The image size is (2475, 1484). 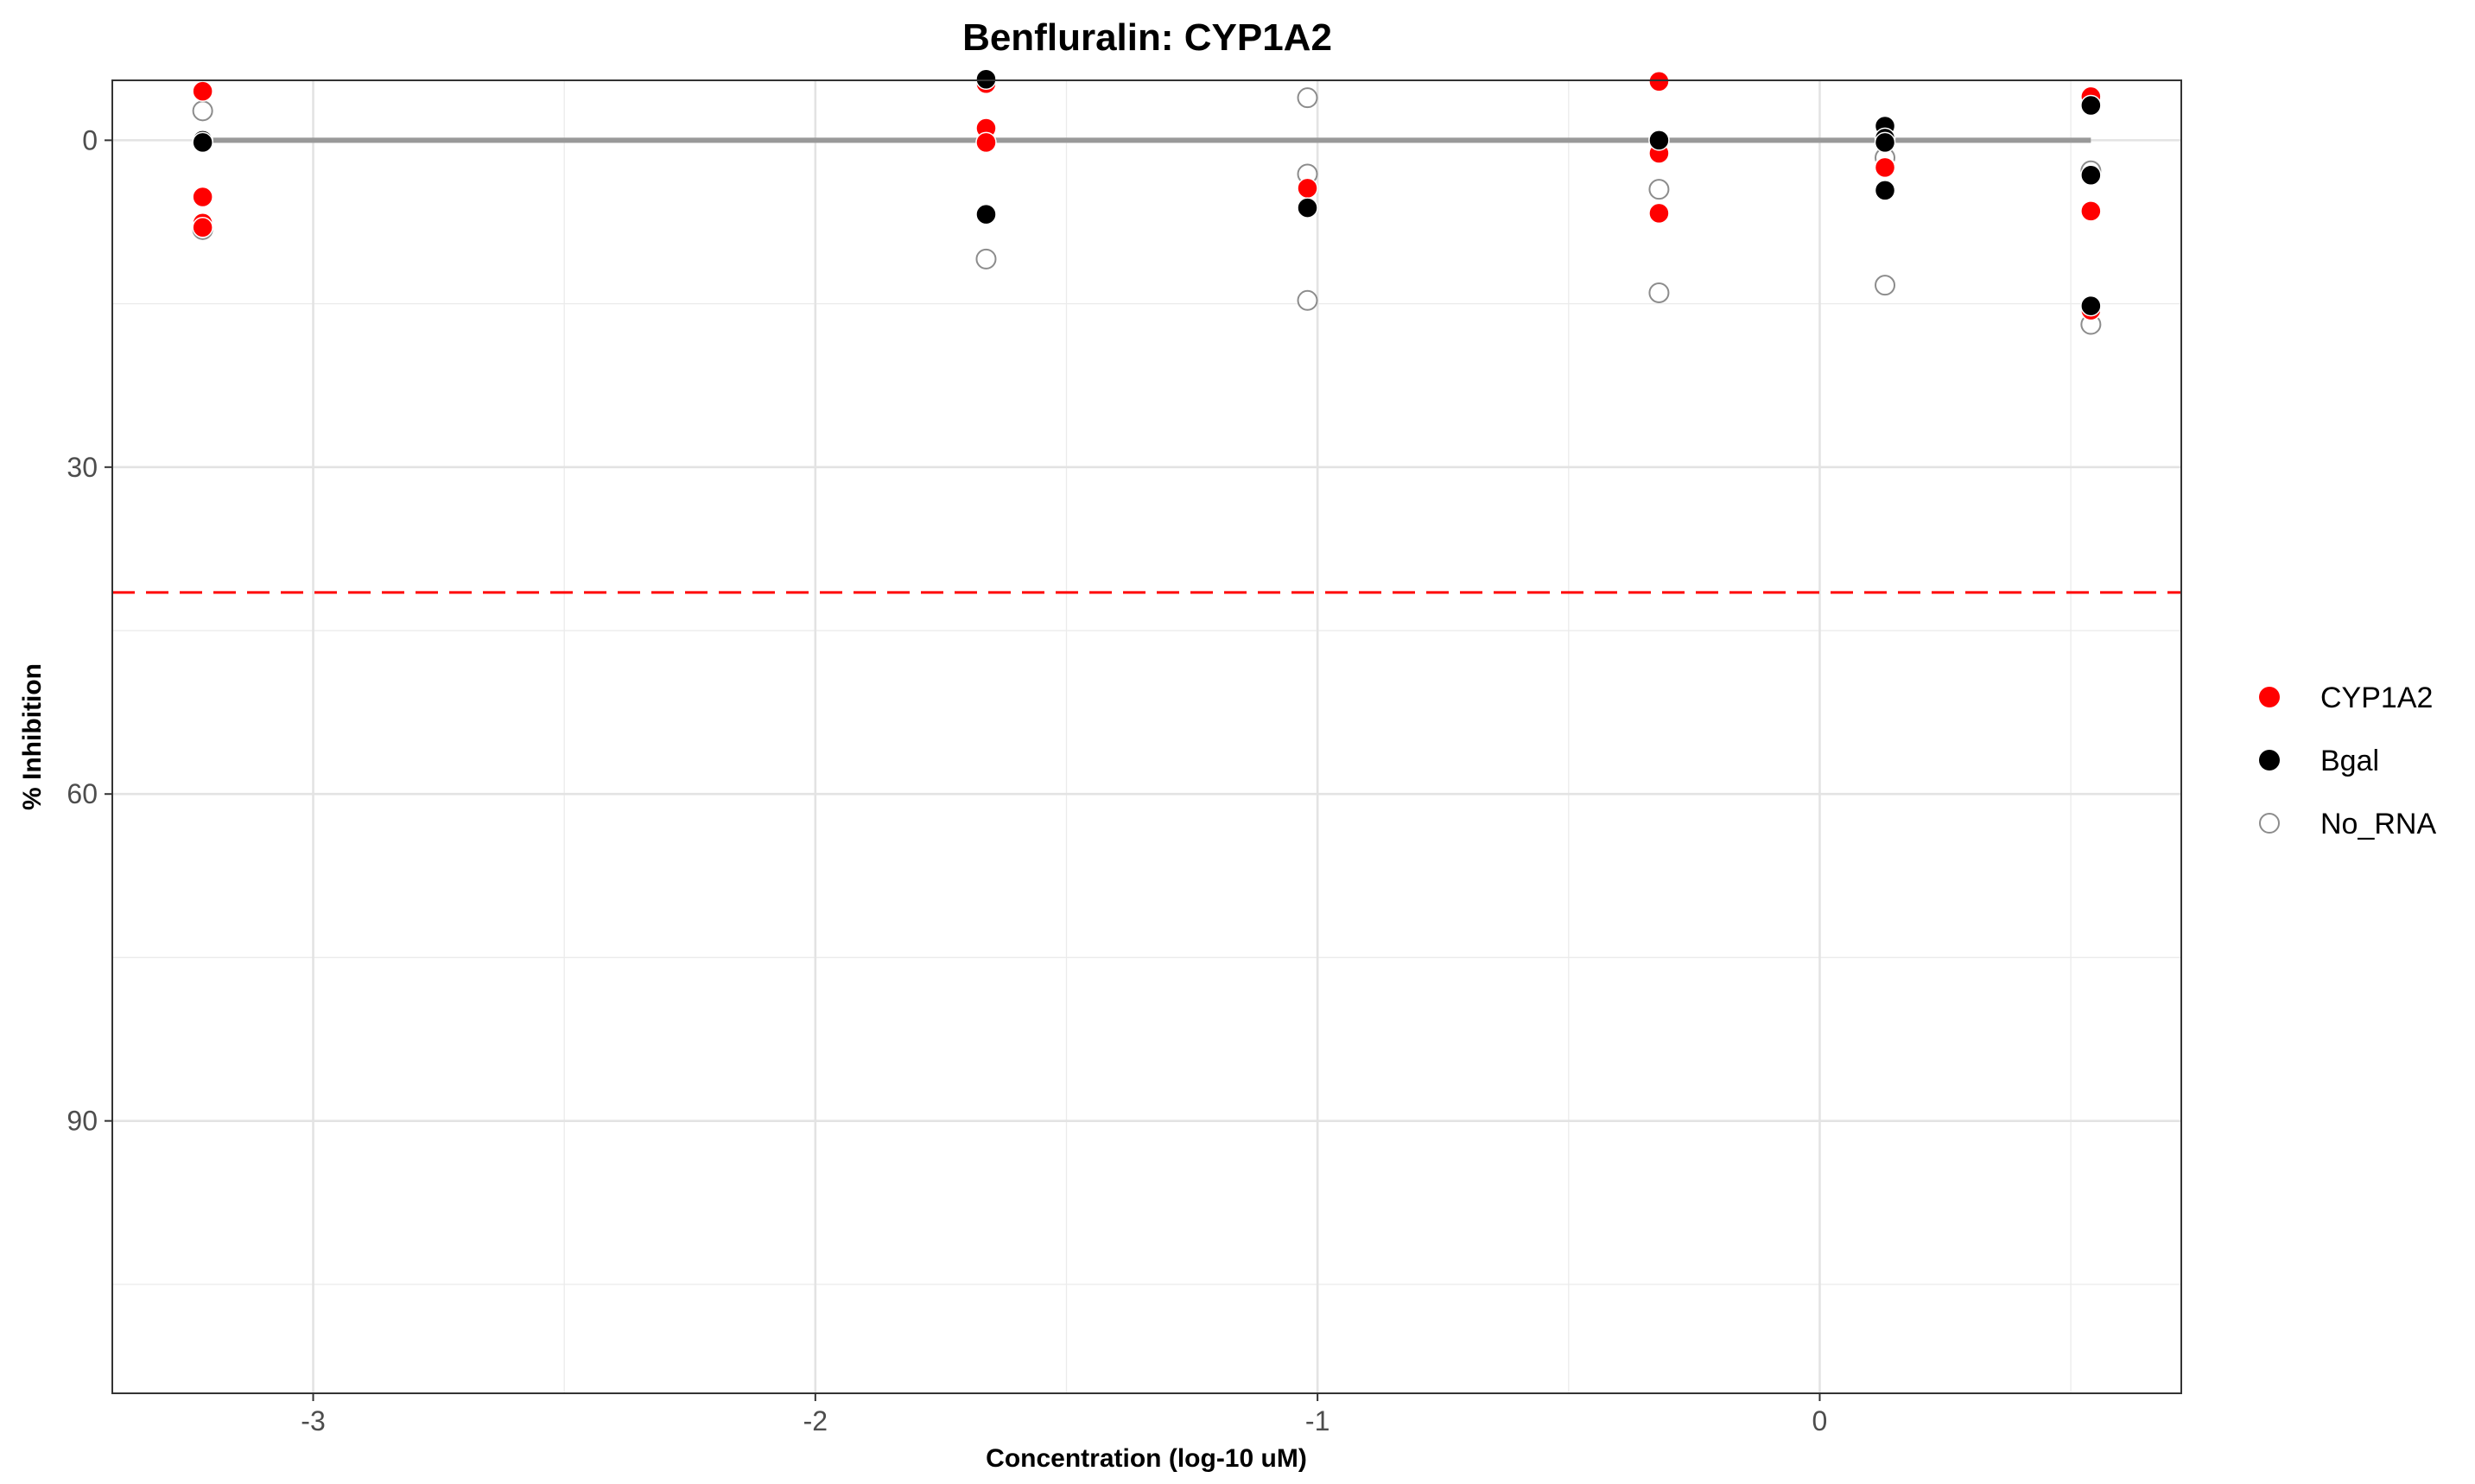 What do you see at coordinates (1147, 37) in the screenshot?
I see `chart-title: Benfluralin: CYP1A2` at bounding box center [1147, 37].